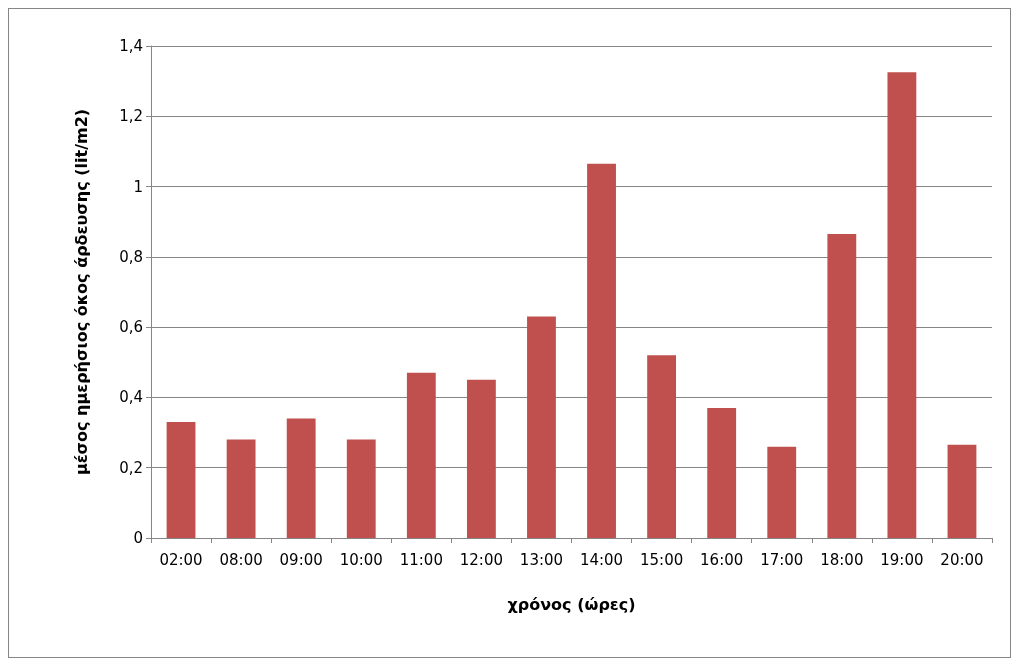 This screenshot has height=666, width=1019. Describe the element at coordinates (361, 559) in the screenshot. I see `x-tick-label: 10:00` at that location.